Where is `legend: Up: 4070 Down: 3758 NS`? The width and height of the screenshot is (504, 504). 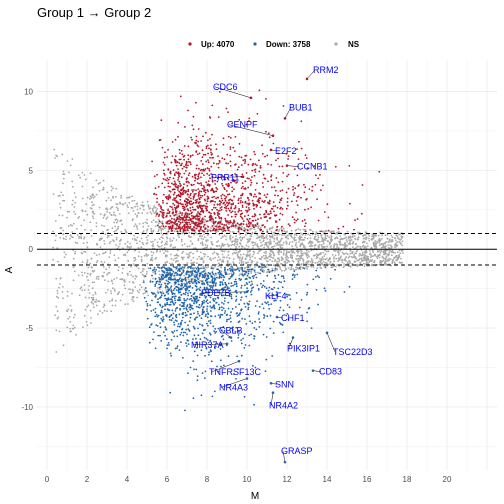 legend: Up: 4070 Down: 3758 NS is located at coordinates (274, 44).